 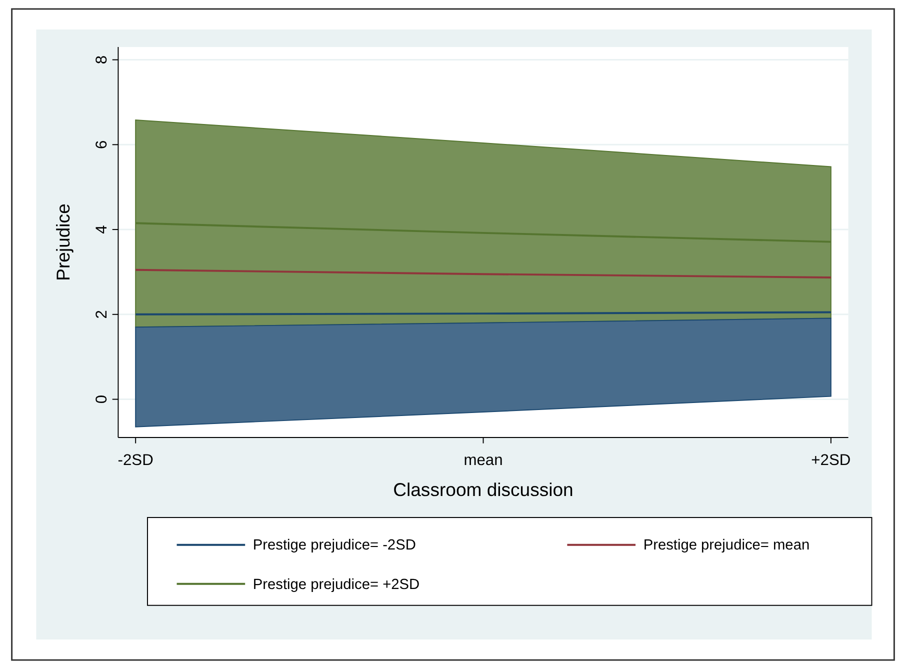 What do you see at coordinates (136, 460) in the screenshot?
I see `x-tick-label: -2SD` at bounding box center [136, 460].